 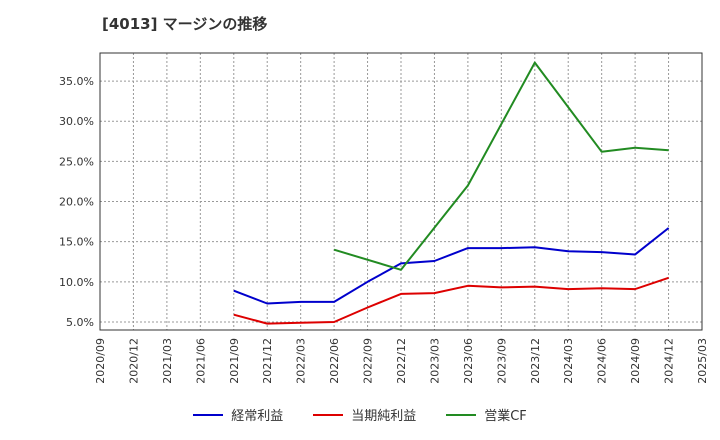 I want to click on x-tick-label: 2024/06, so click(x=602, y=361).